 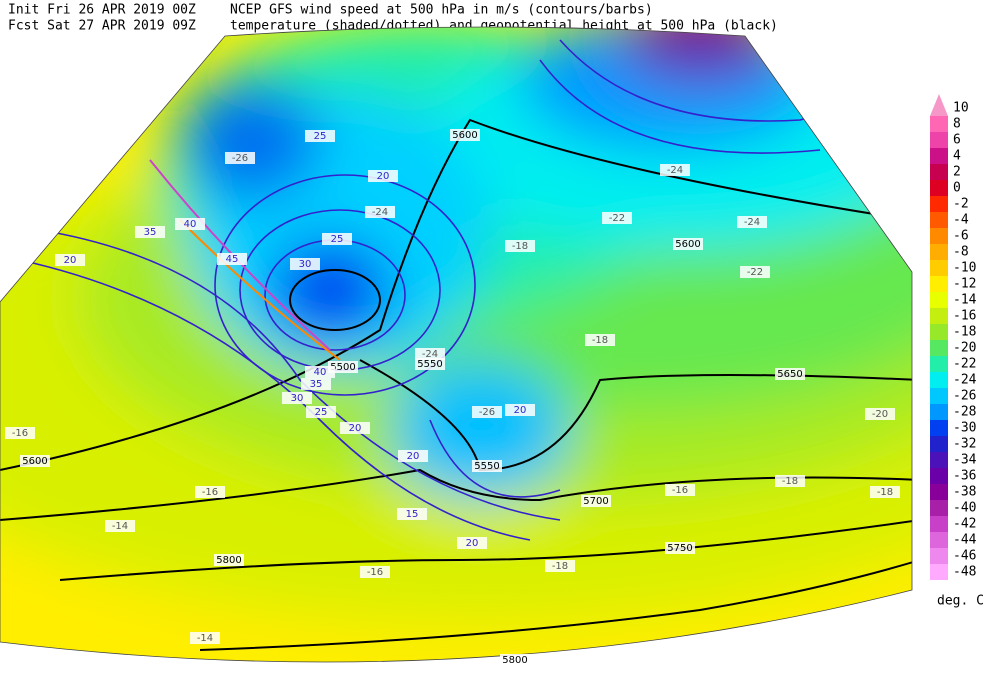 I want to click on colorbar-label: -30, so click(x=964, y=428).